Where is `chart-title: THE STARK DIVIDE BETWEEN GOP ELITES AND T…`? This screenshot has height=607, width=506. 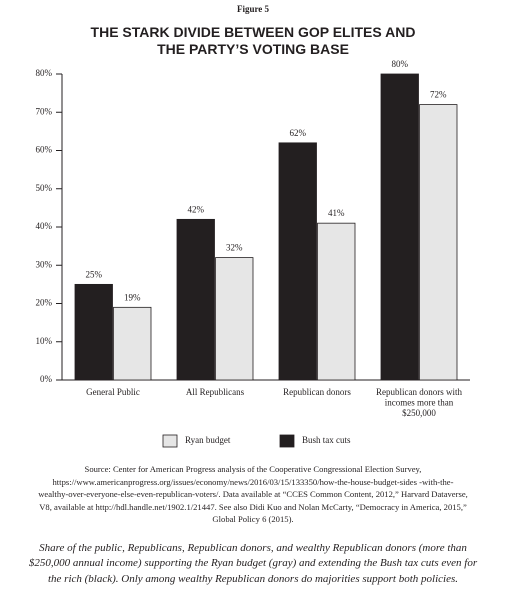
chart-title: THE STARK DIVIDE BETWEEN GOP ELITES AND T… is located at coordinates (253, 40).